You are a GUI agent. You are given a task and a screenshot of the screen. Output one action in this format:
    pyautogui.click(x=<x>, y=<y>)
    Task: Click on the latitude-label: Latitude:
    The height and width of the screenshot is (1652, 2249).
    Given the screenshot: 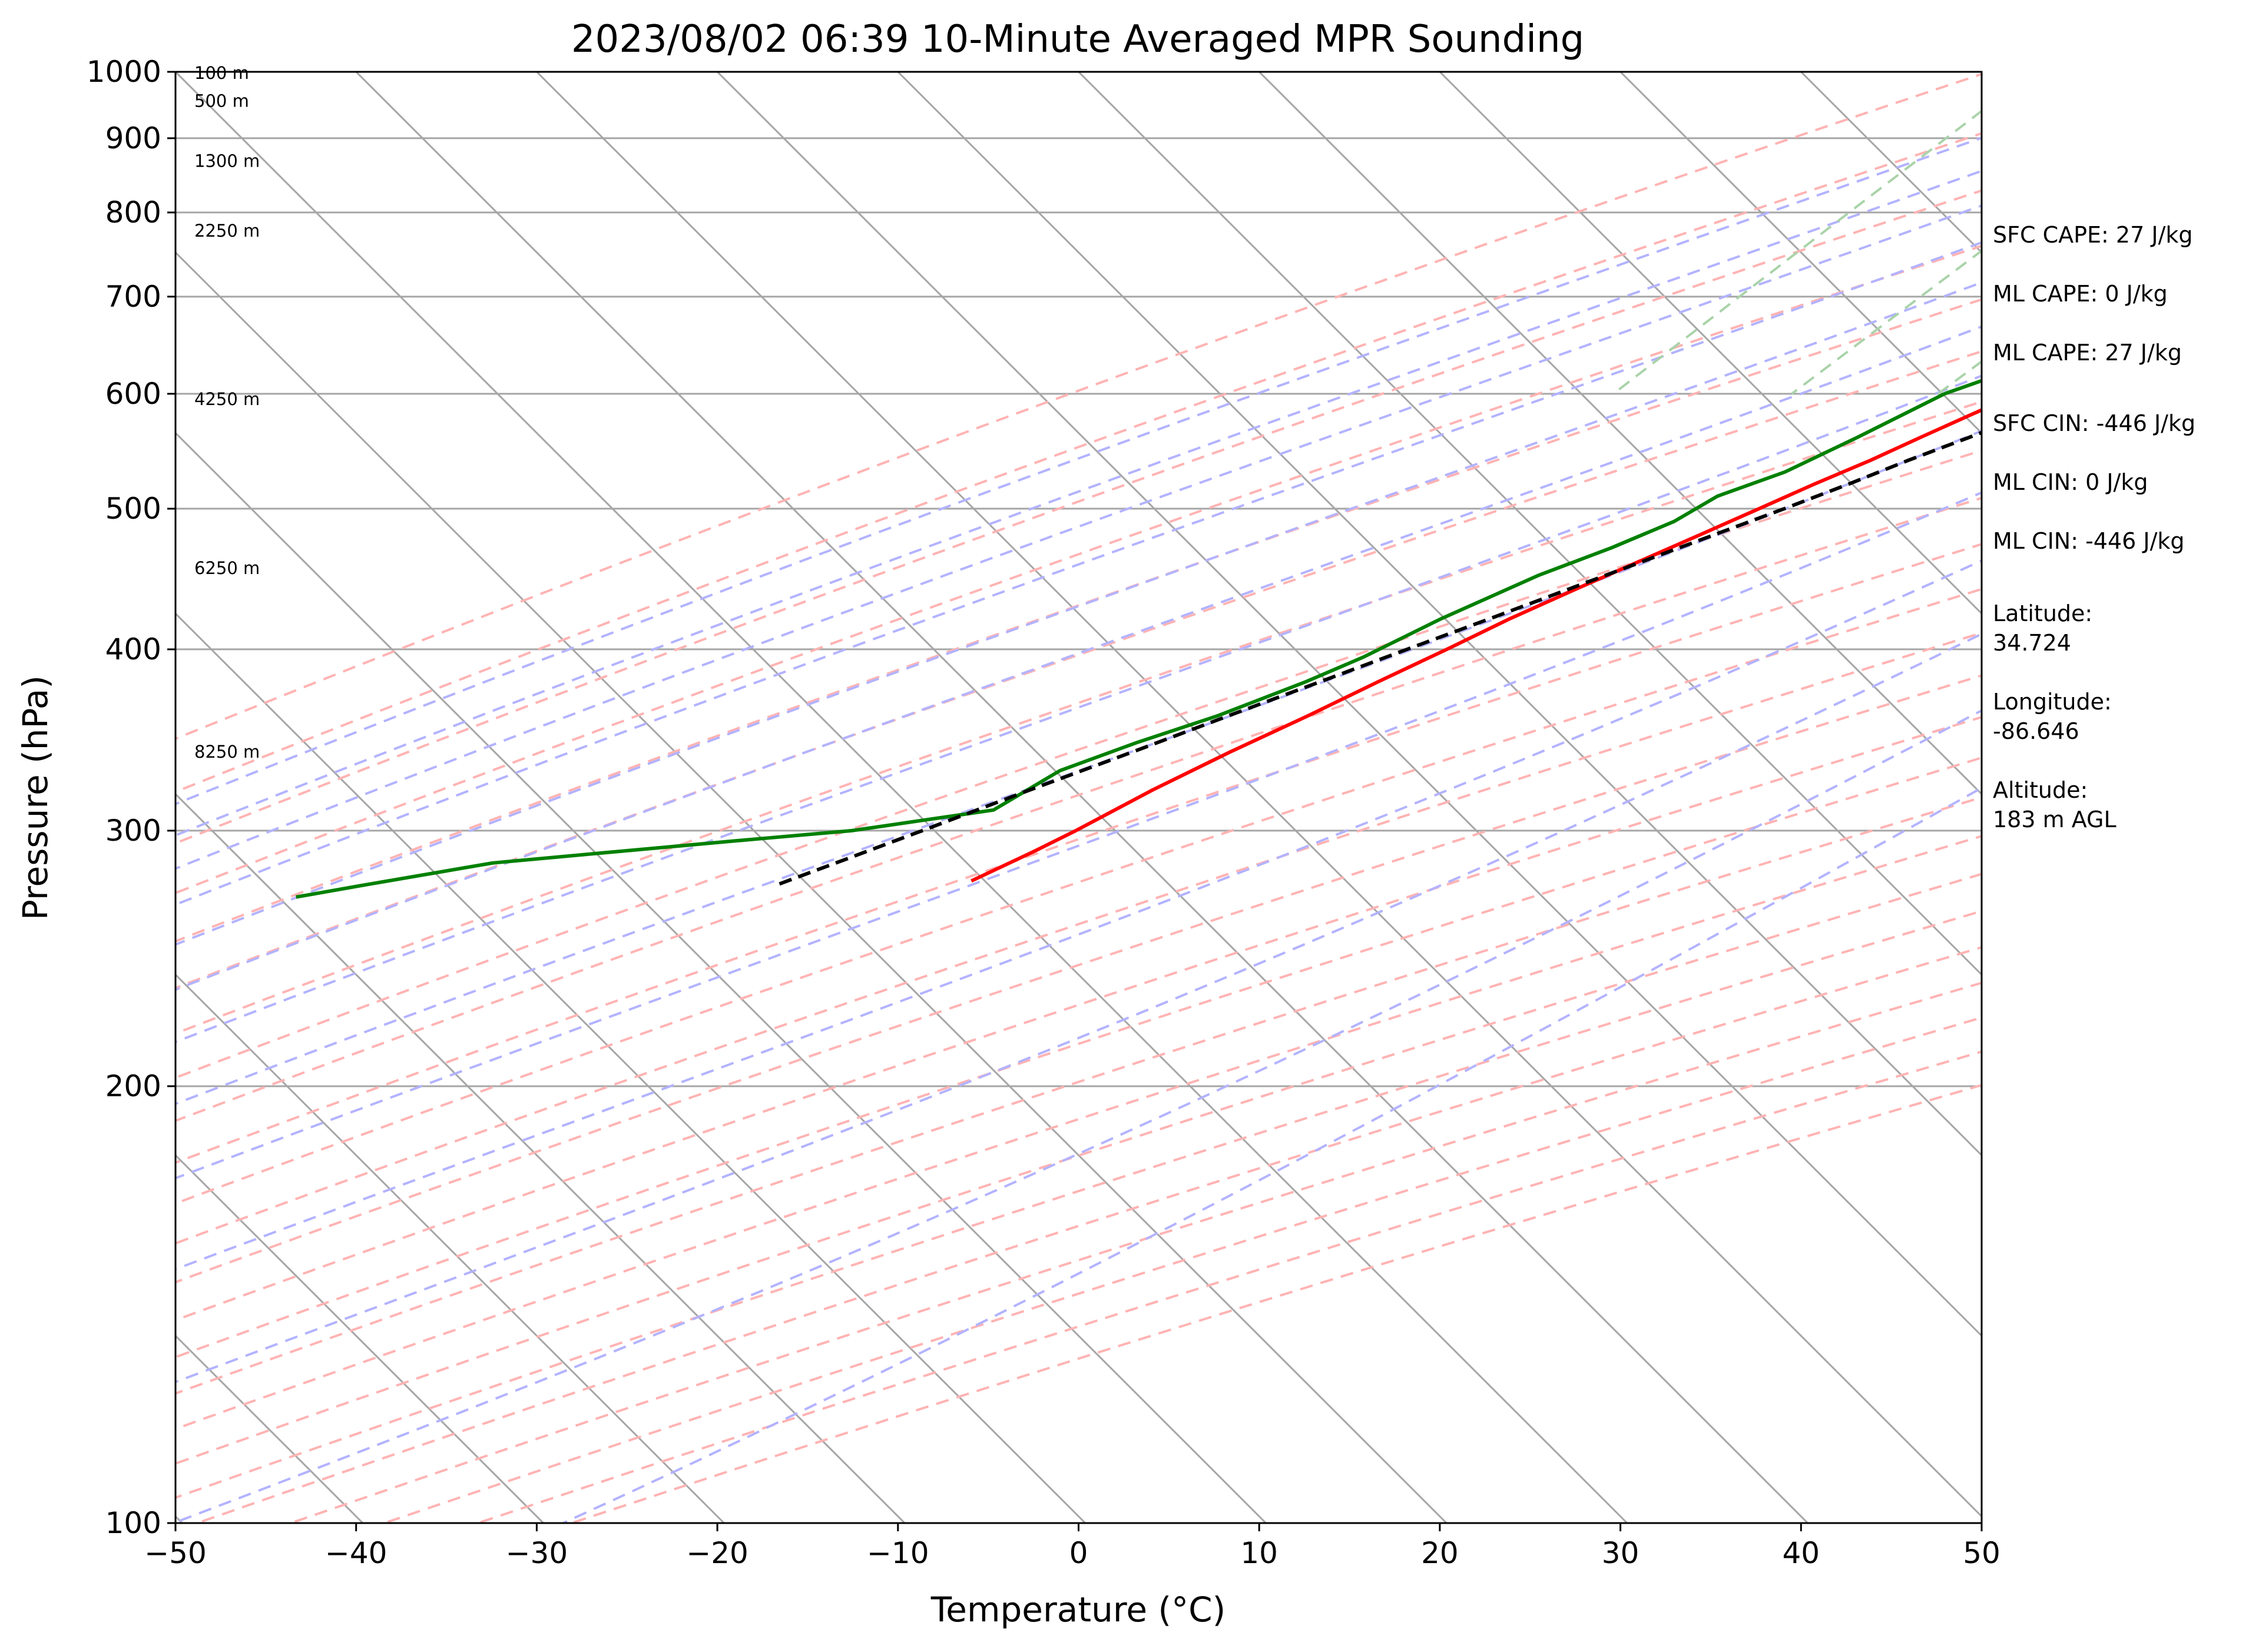 What is the action you would take?
    pyautogui.click(x=2042, y=613)
    